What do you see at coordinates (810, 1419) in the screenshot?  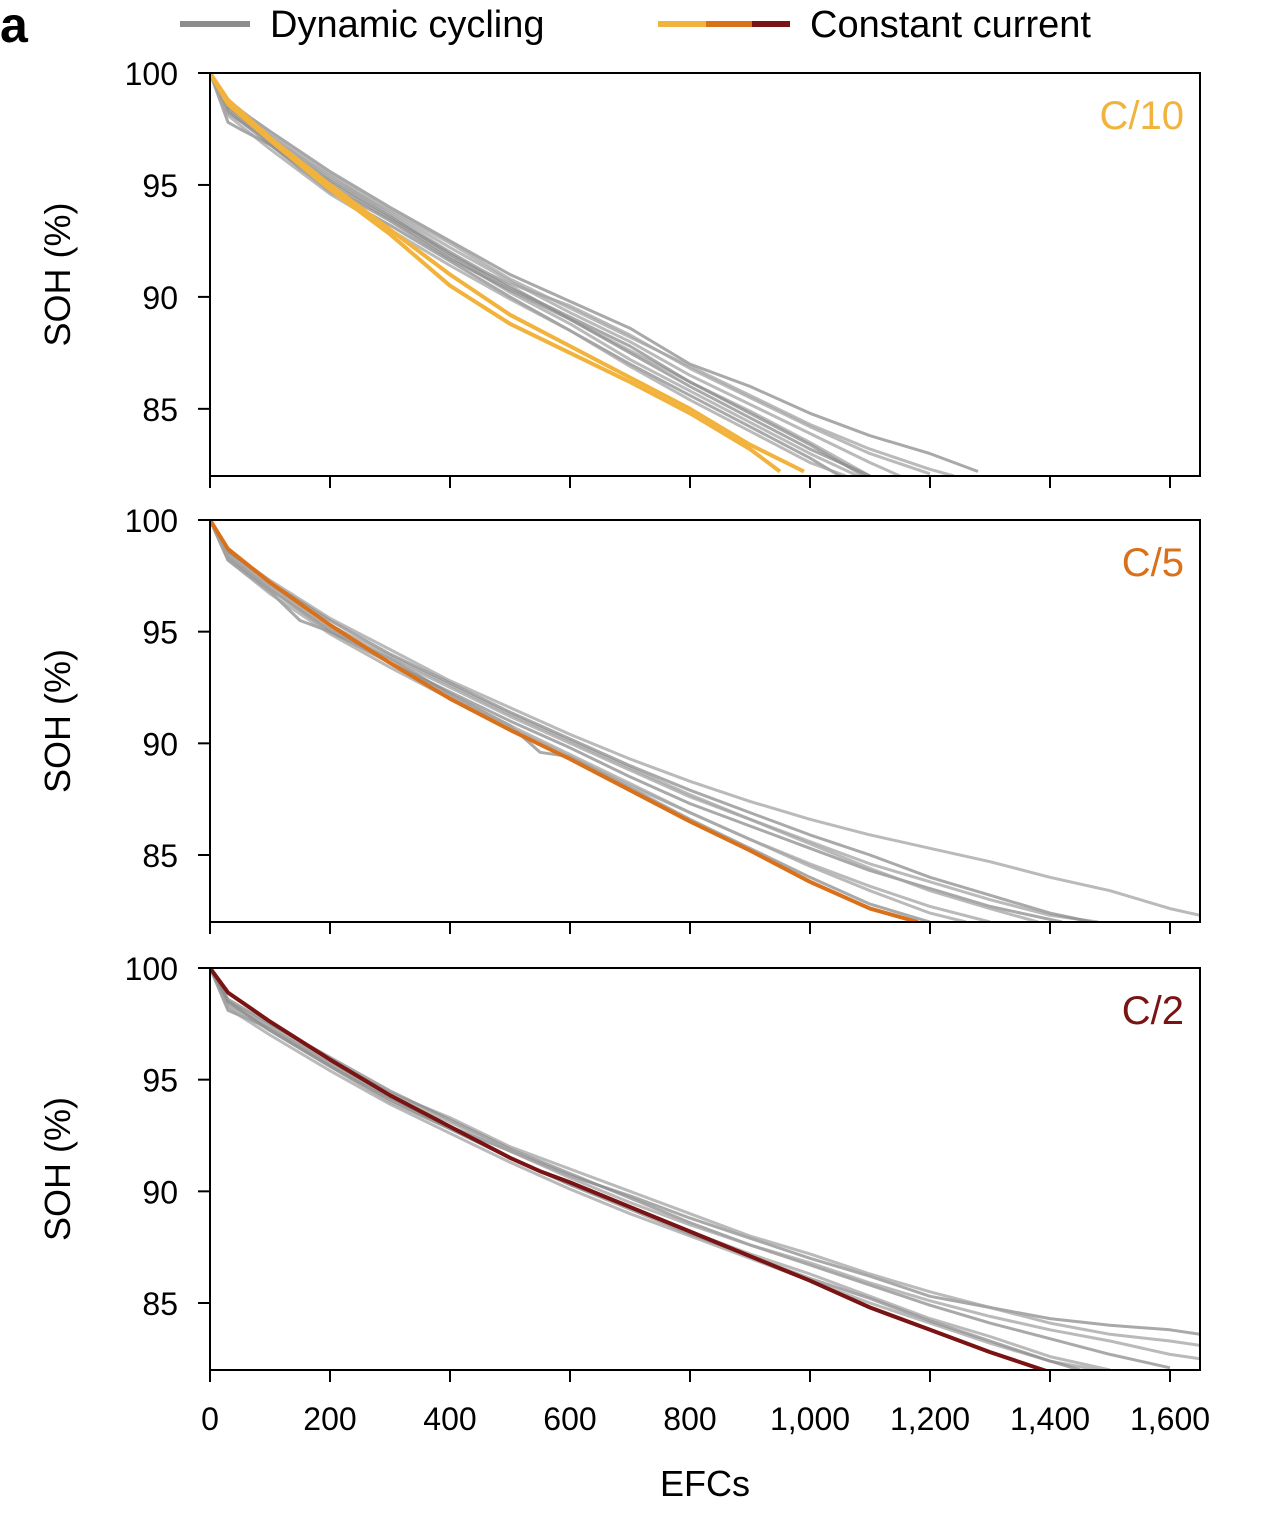 I see `x-tick-label: 1,000` at bounding box center [810, 1419].